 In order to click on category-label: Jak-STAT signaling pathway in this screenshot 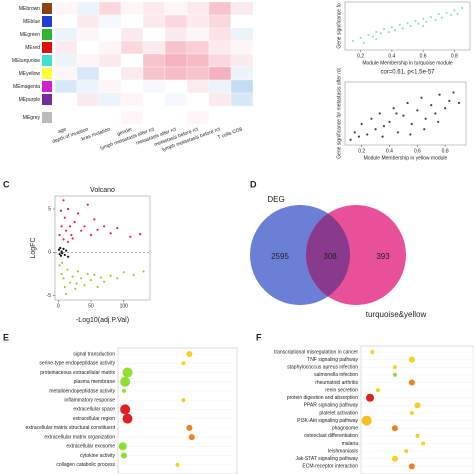, I will do `click(326, 459)`.